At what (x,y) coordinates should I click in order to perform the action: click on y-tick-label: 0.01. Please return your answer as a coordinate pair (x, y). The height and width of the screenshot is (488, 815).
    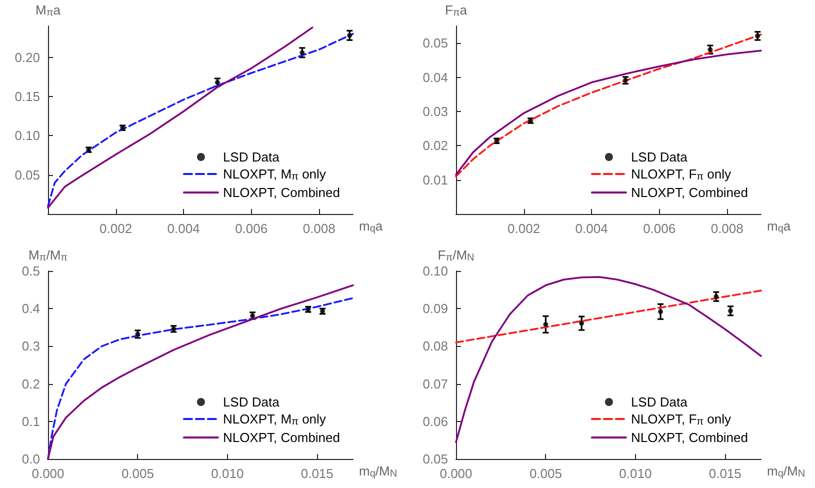
    Looking at the image, I should click on (435, 180).